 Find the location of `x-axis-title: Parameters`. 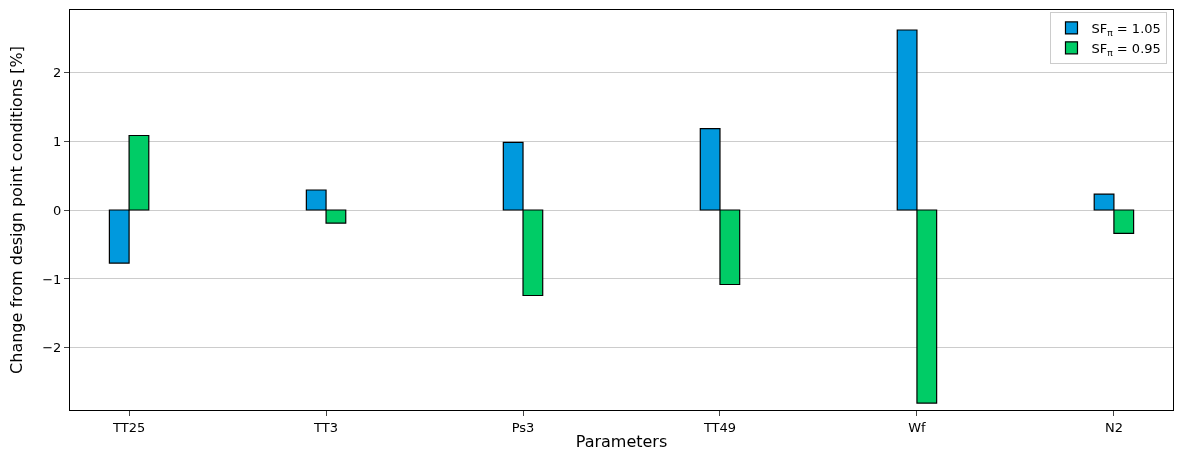

x-axis-title: Parameters is located at coordinates (621, 442).